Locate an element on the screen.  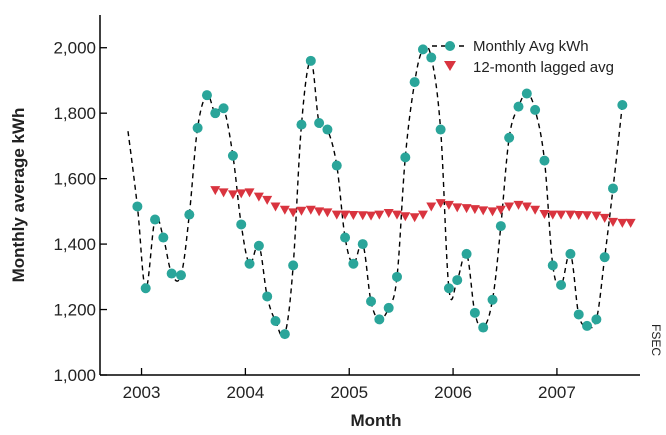
x-tick-label: 2007 is located at coordinates (557, 392).